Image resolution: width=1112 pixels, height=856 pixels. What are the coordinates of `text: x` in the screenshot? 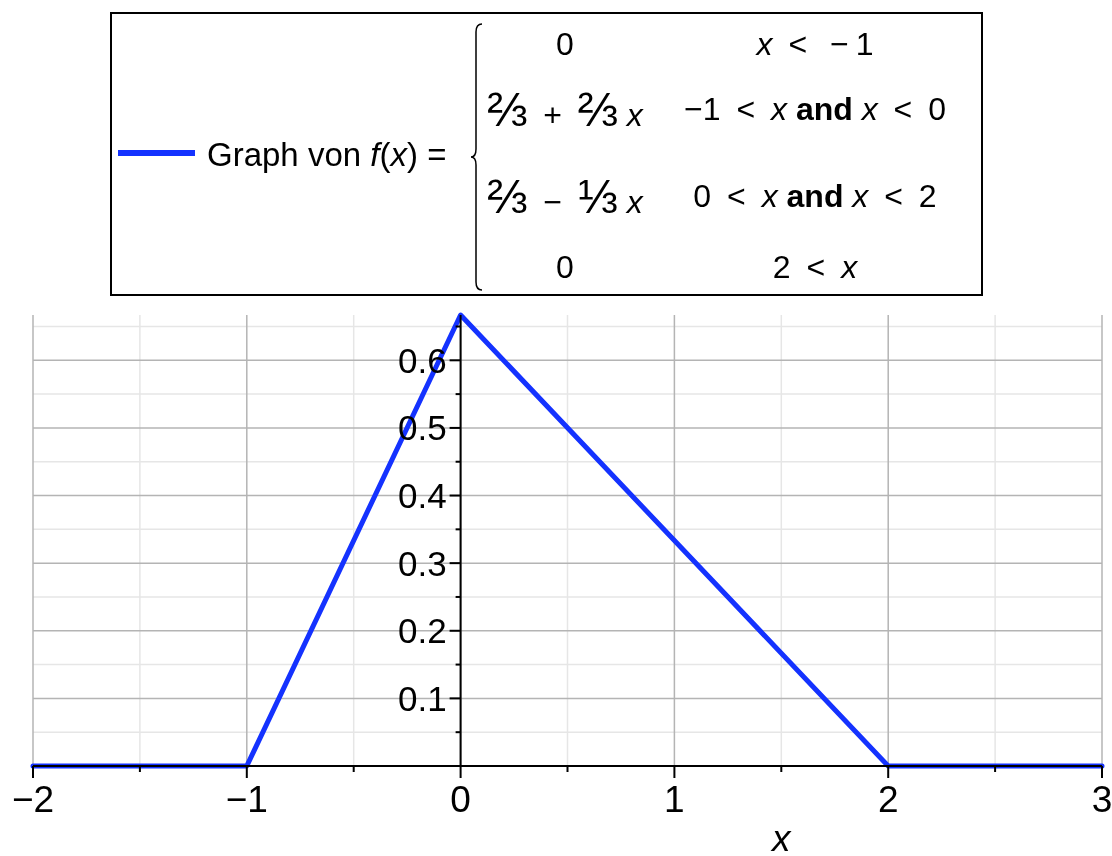 It's located at (781, 837).